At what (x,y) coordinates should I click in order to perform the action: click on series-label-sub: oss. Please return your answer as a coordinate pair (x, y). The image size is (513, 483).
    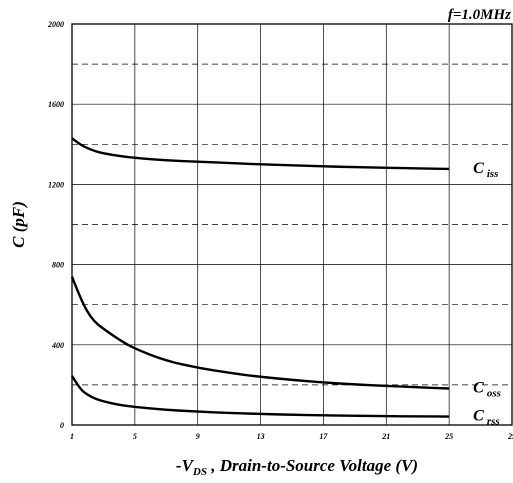
    Looking at the image, I should click on (494, 394).